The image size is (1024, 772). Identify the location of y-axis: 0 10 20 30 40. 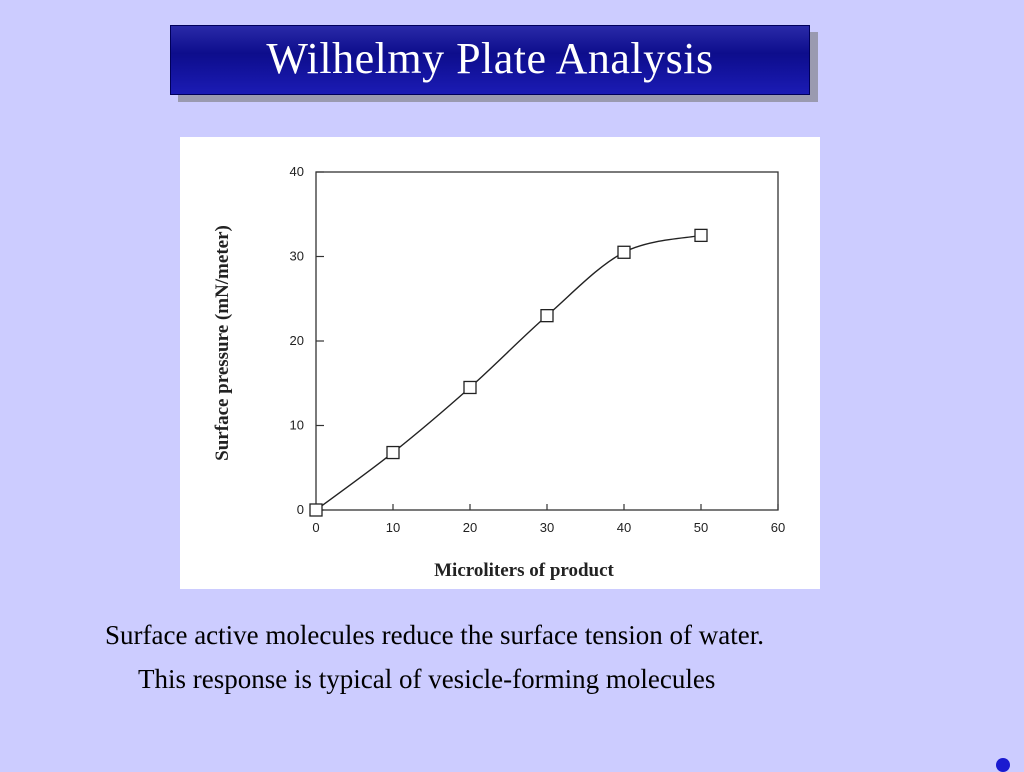
(307, 340).